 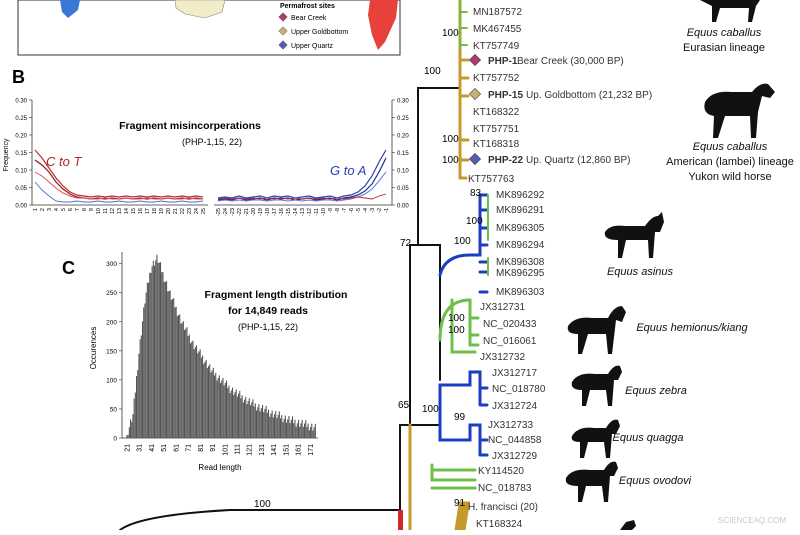 I want to click on panel-b-ytick-label: 0.15, so click(x=21, y=154).